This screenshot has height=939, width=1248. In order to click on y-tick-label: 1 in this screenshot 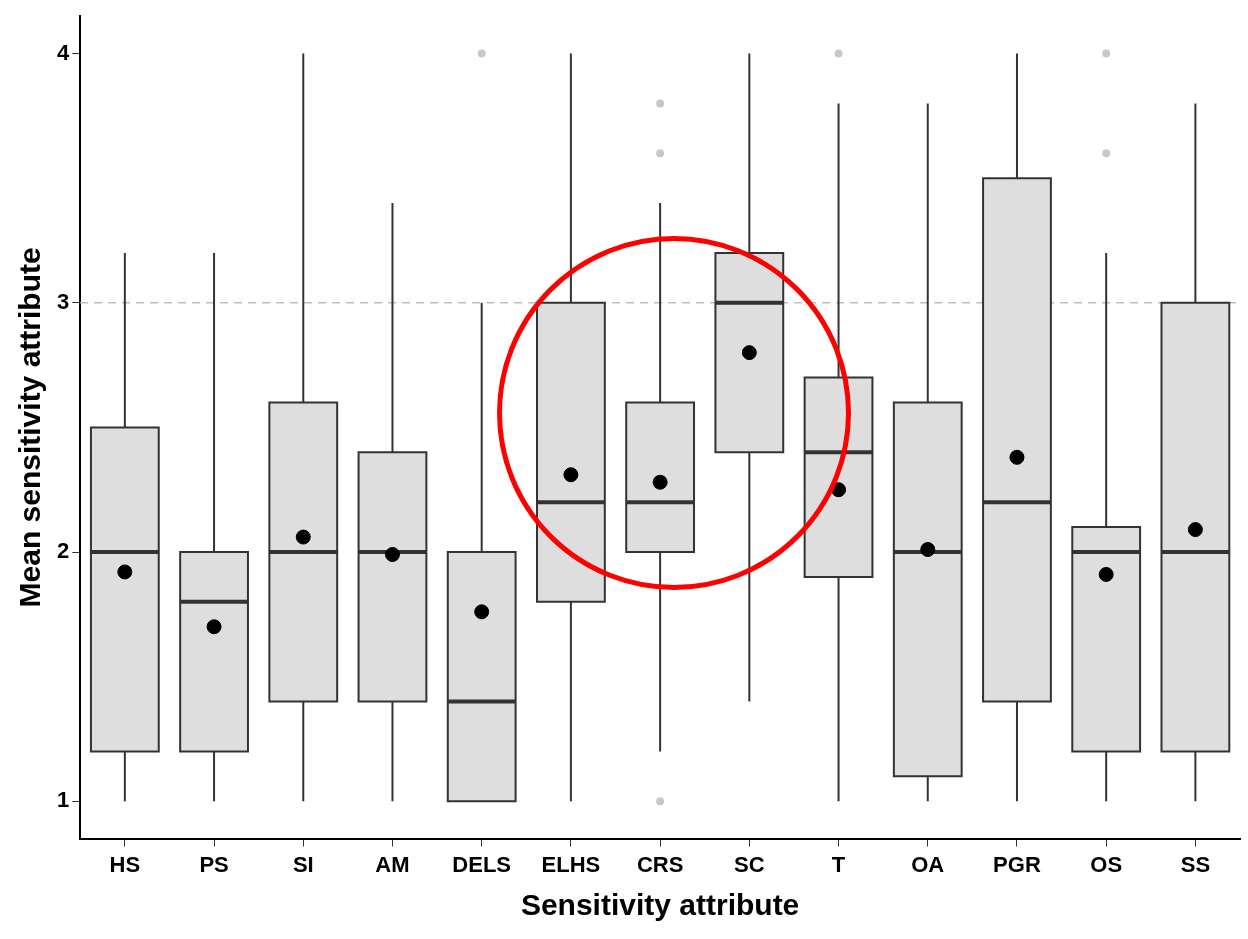, I will do `click(63, 800)`.